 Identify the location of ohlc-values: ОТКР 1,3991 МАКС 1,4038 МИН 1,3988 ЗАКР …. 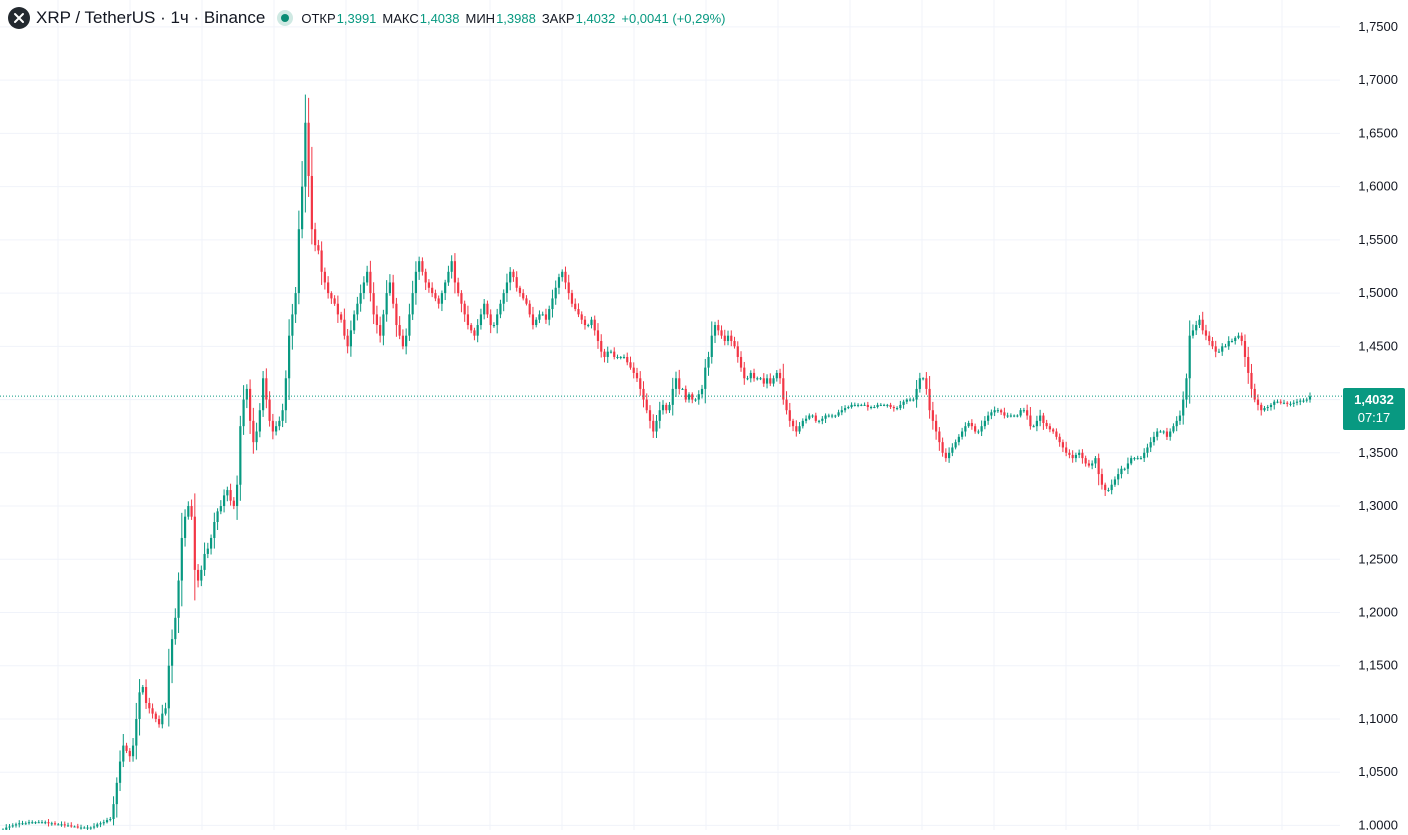
(513, 18).